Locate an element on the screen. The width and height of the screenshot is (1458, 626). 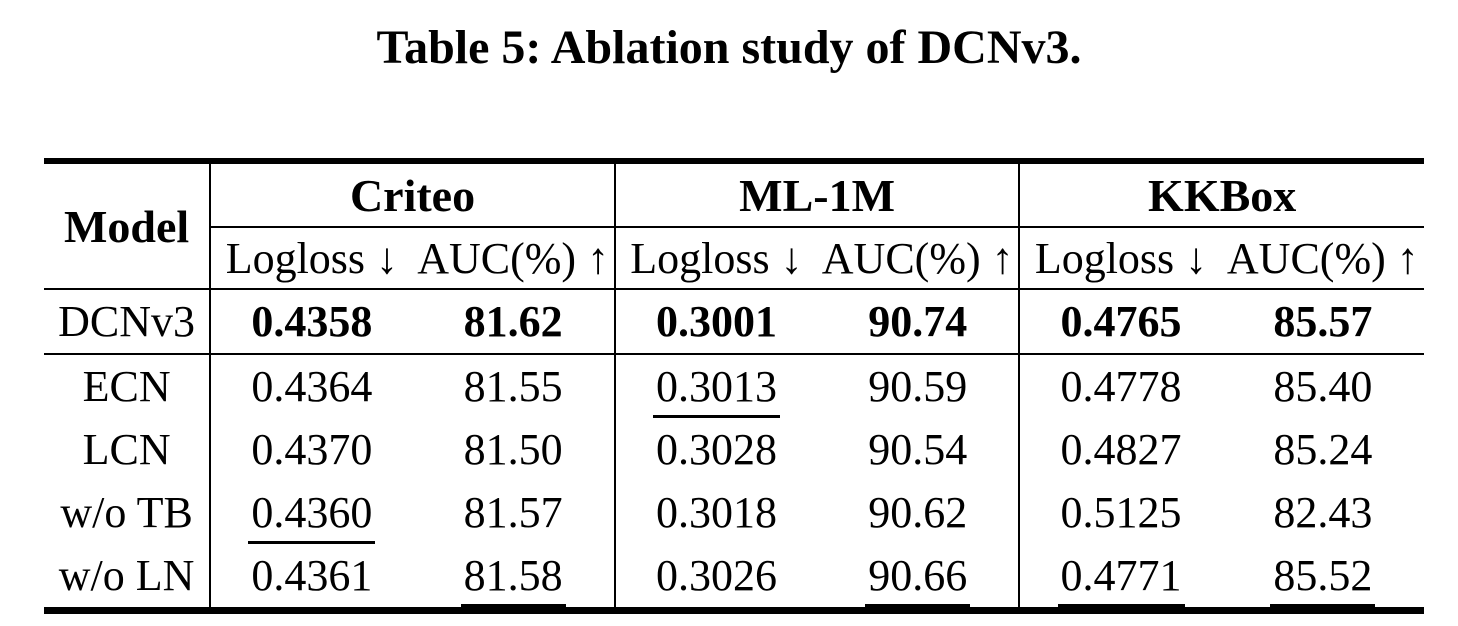
metric-header-ml1m-auc: AUC(%) ↑ is located at coordinates (918, 258).